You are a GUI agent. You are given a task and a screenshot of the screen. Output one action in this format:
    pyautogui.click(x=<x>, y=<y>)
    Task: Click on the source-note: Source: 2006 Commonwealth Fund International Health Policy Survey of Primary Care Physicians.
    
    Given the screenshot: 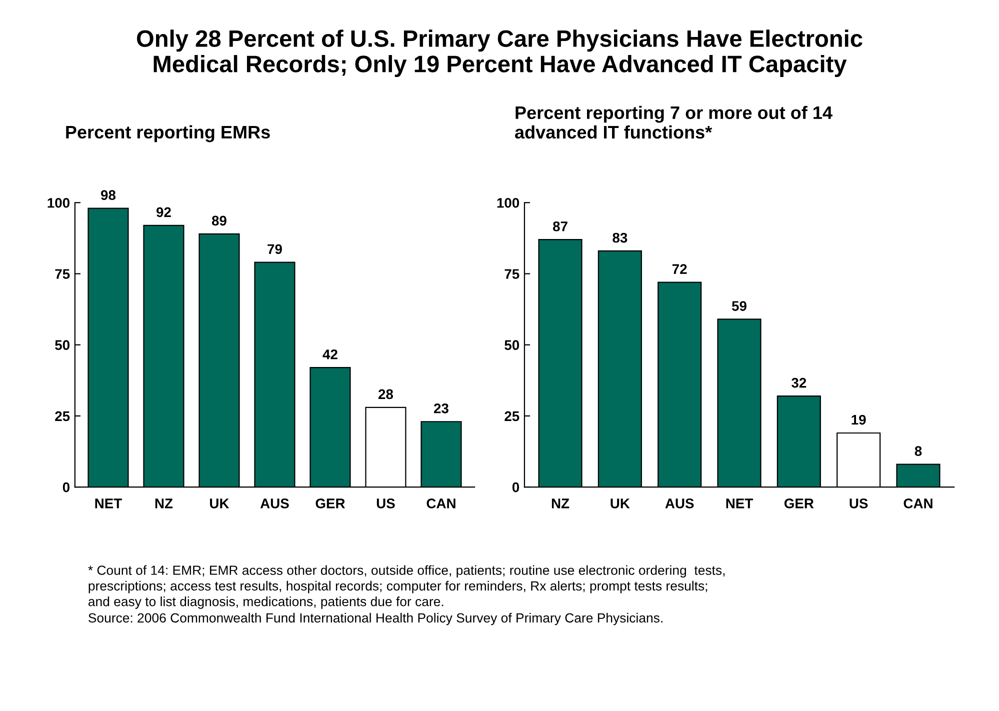 What is the action you would take?
    pyautogui.click(x=375, y=619)
    